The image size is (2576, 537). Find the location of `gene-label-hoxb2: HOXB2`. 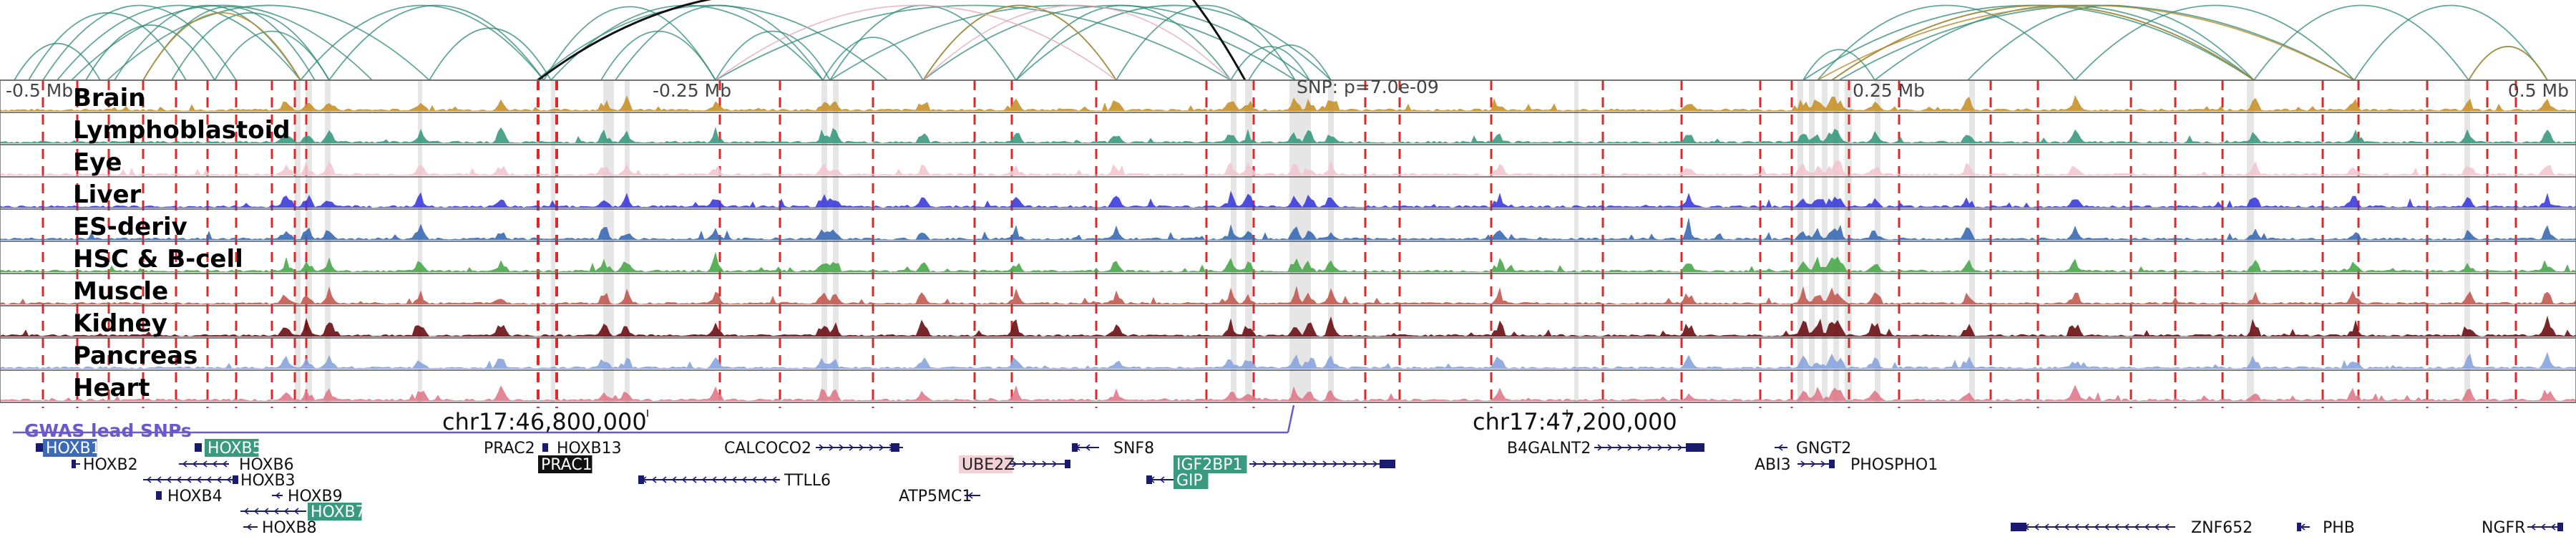

gene-label-hoxb2: HOXB2 is located at coordinates (110, 465).